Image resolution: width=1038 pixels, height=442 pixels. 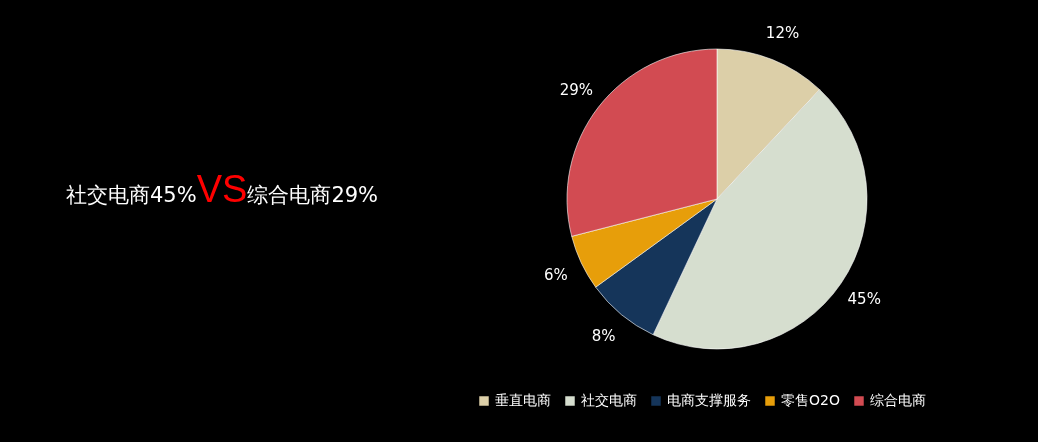 What do you see at coordinates (576, 89) in the screenshot?
I see `data-label: 29%` at bounding box center [576, 89].